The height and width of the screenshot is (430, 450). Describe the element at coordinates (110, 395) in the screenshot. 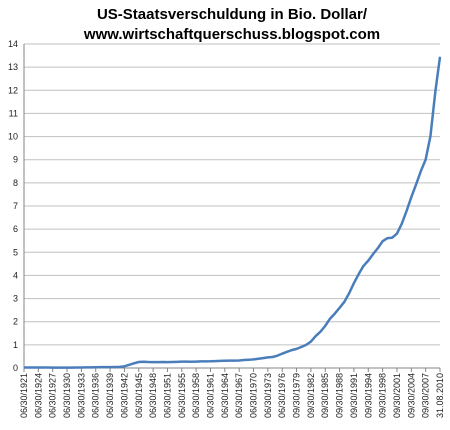

I see `x-tick-label: 06/30/1939` at that location.